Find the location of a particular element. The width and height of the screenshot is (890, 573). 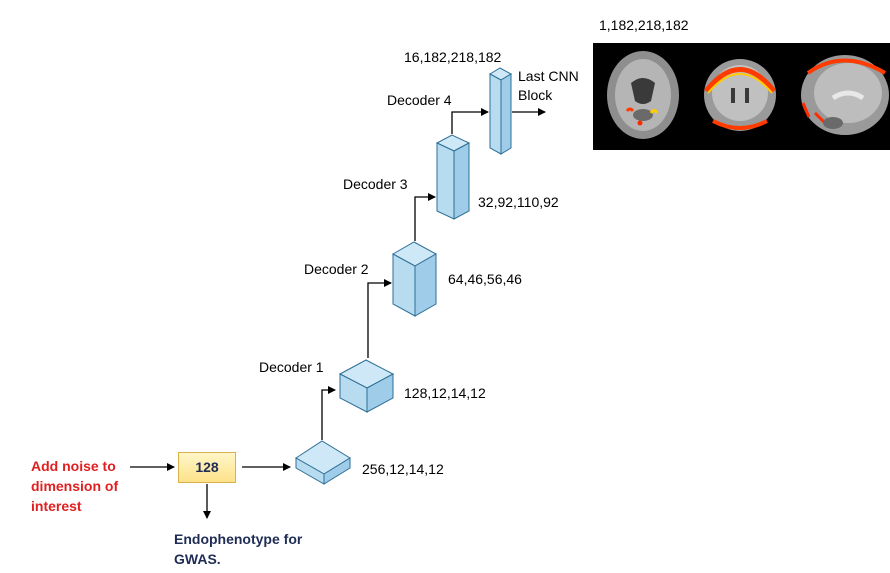

latent-dim-value: 128 is located at coordinates (207, 467).